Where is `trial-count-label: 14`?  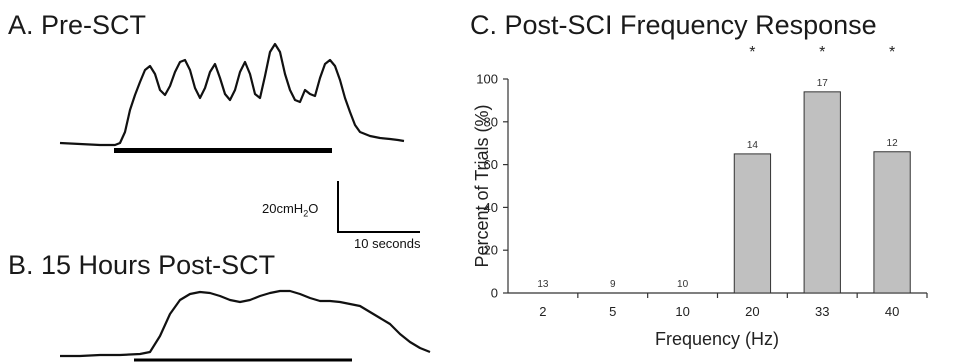
trial-count-label: 14 is located at coordinates (753, 145).